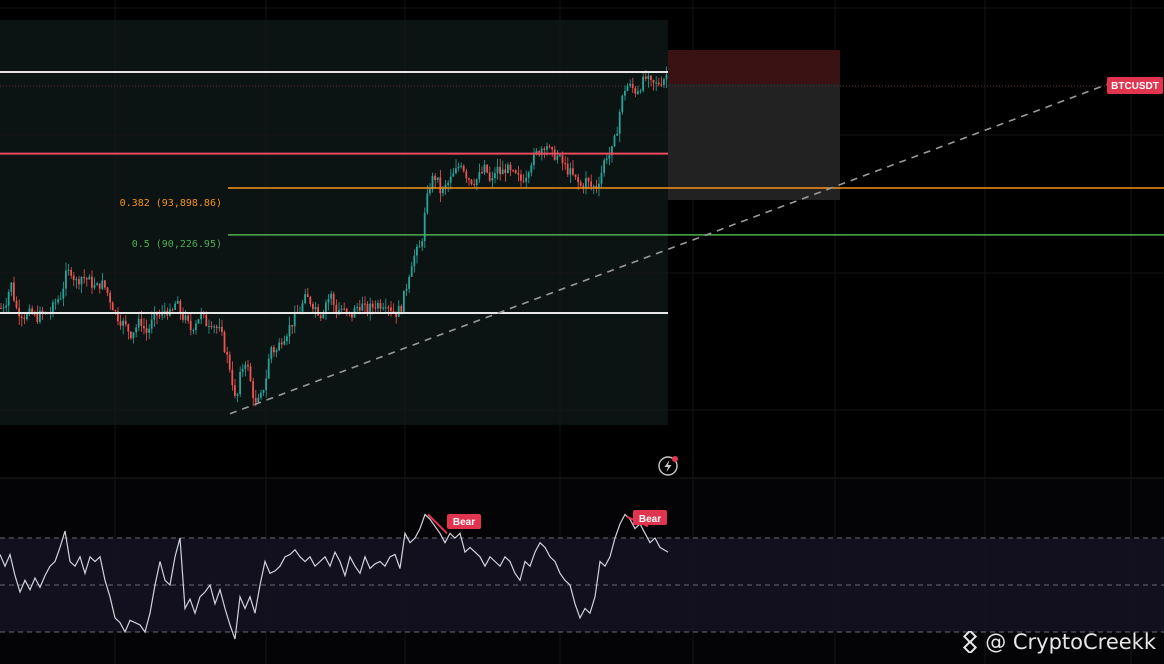 The image size is (1164, 664). I want to click on bear-tag-1: Bear, so click(464, 522).